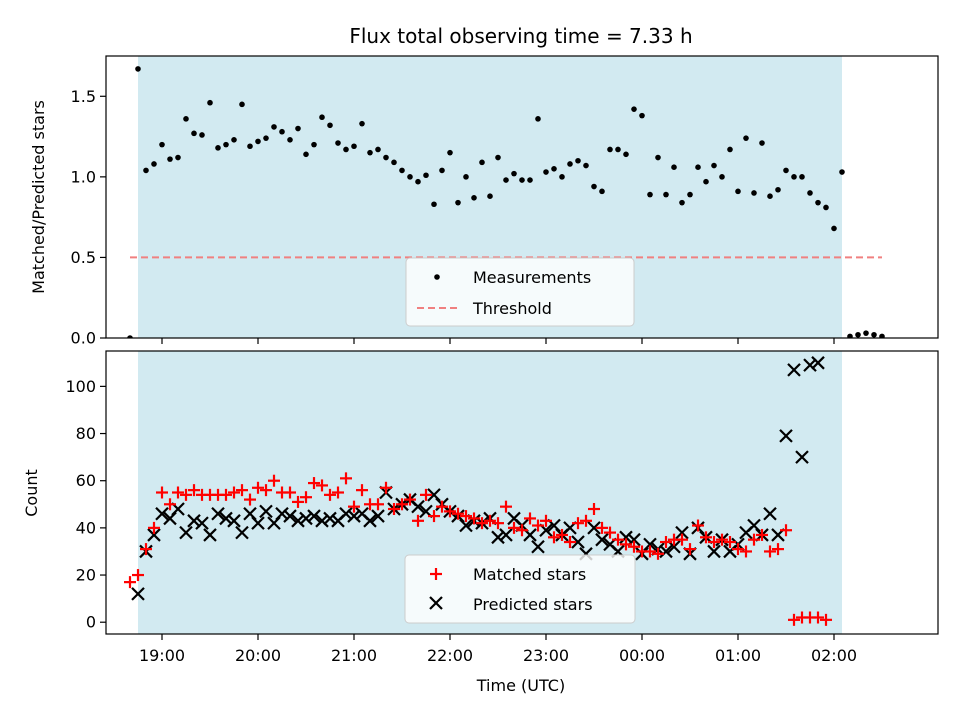 This screenshot has height=720, width=960. What do you see at coordinates (512, 308) in the screenshot?
I see `legend-threshold-label: Threshold` at bounding box center [512, 308].